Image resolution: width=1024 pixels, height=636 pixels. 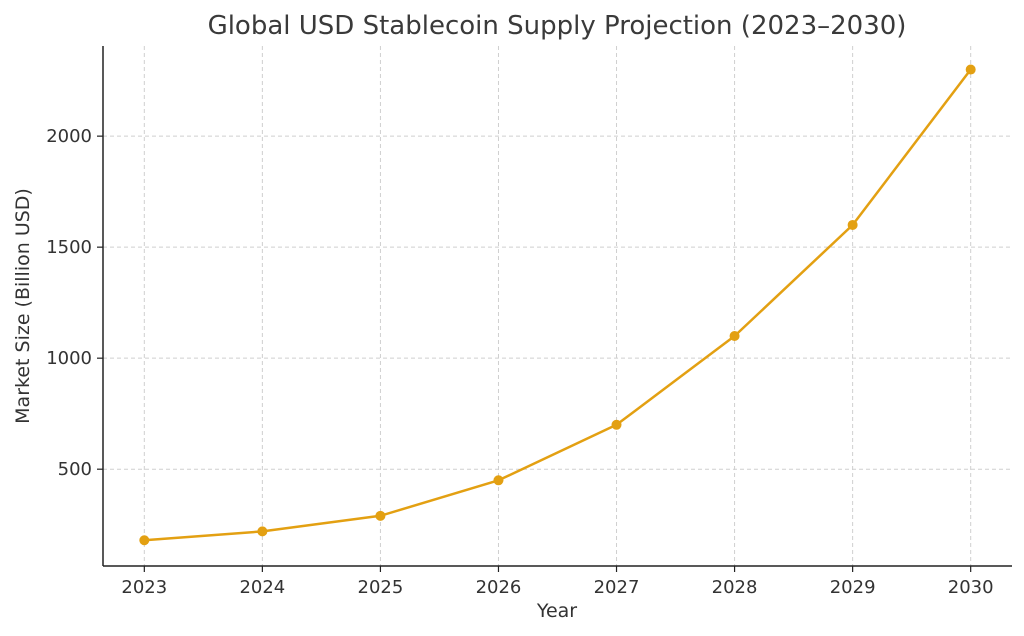 What do you see at coordinates (381, 587) in the screenshot?
I see `x-tick-label: 2025` at bounding box center [381, 587].